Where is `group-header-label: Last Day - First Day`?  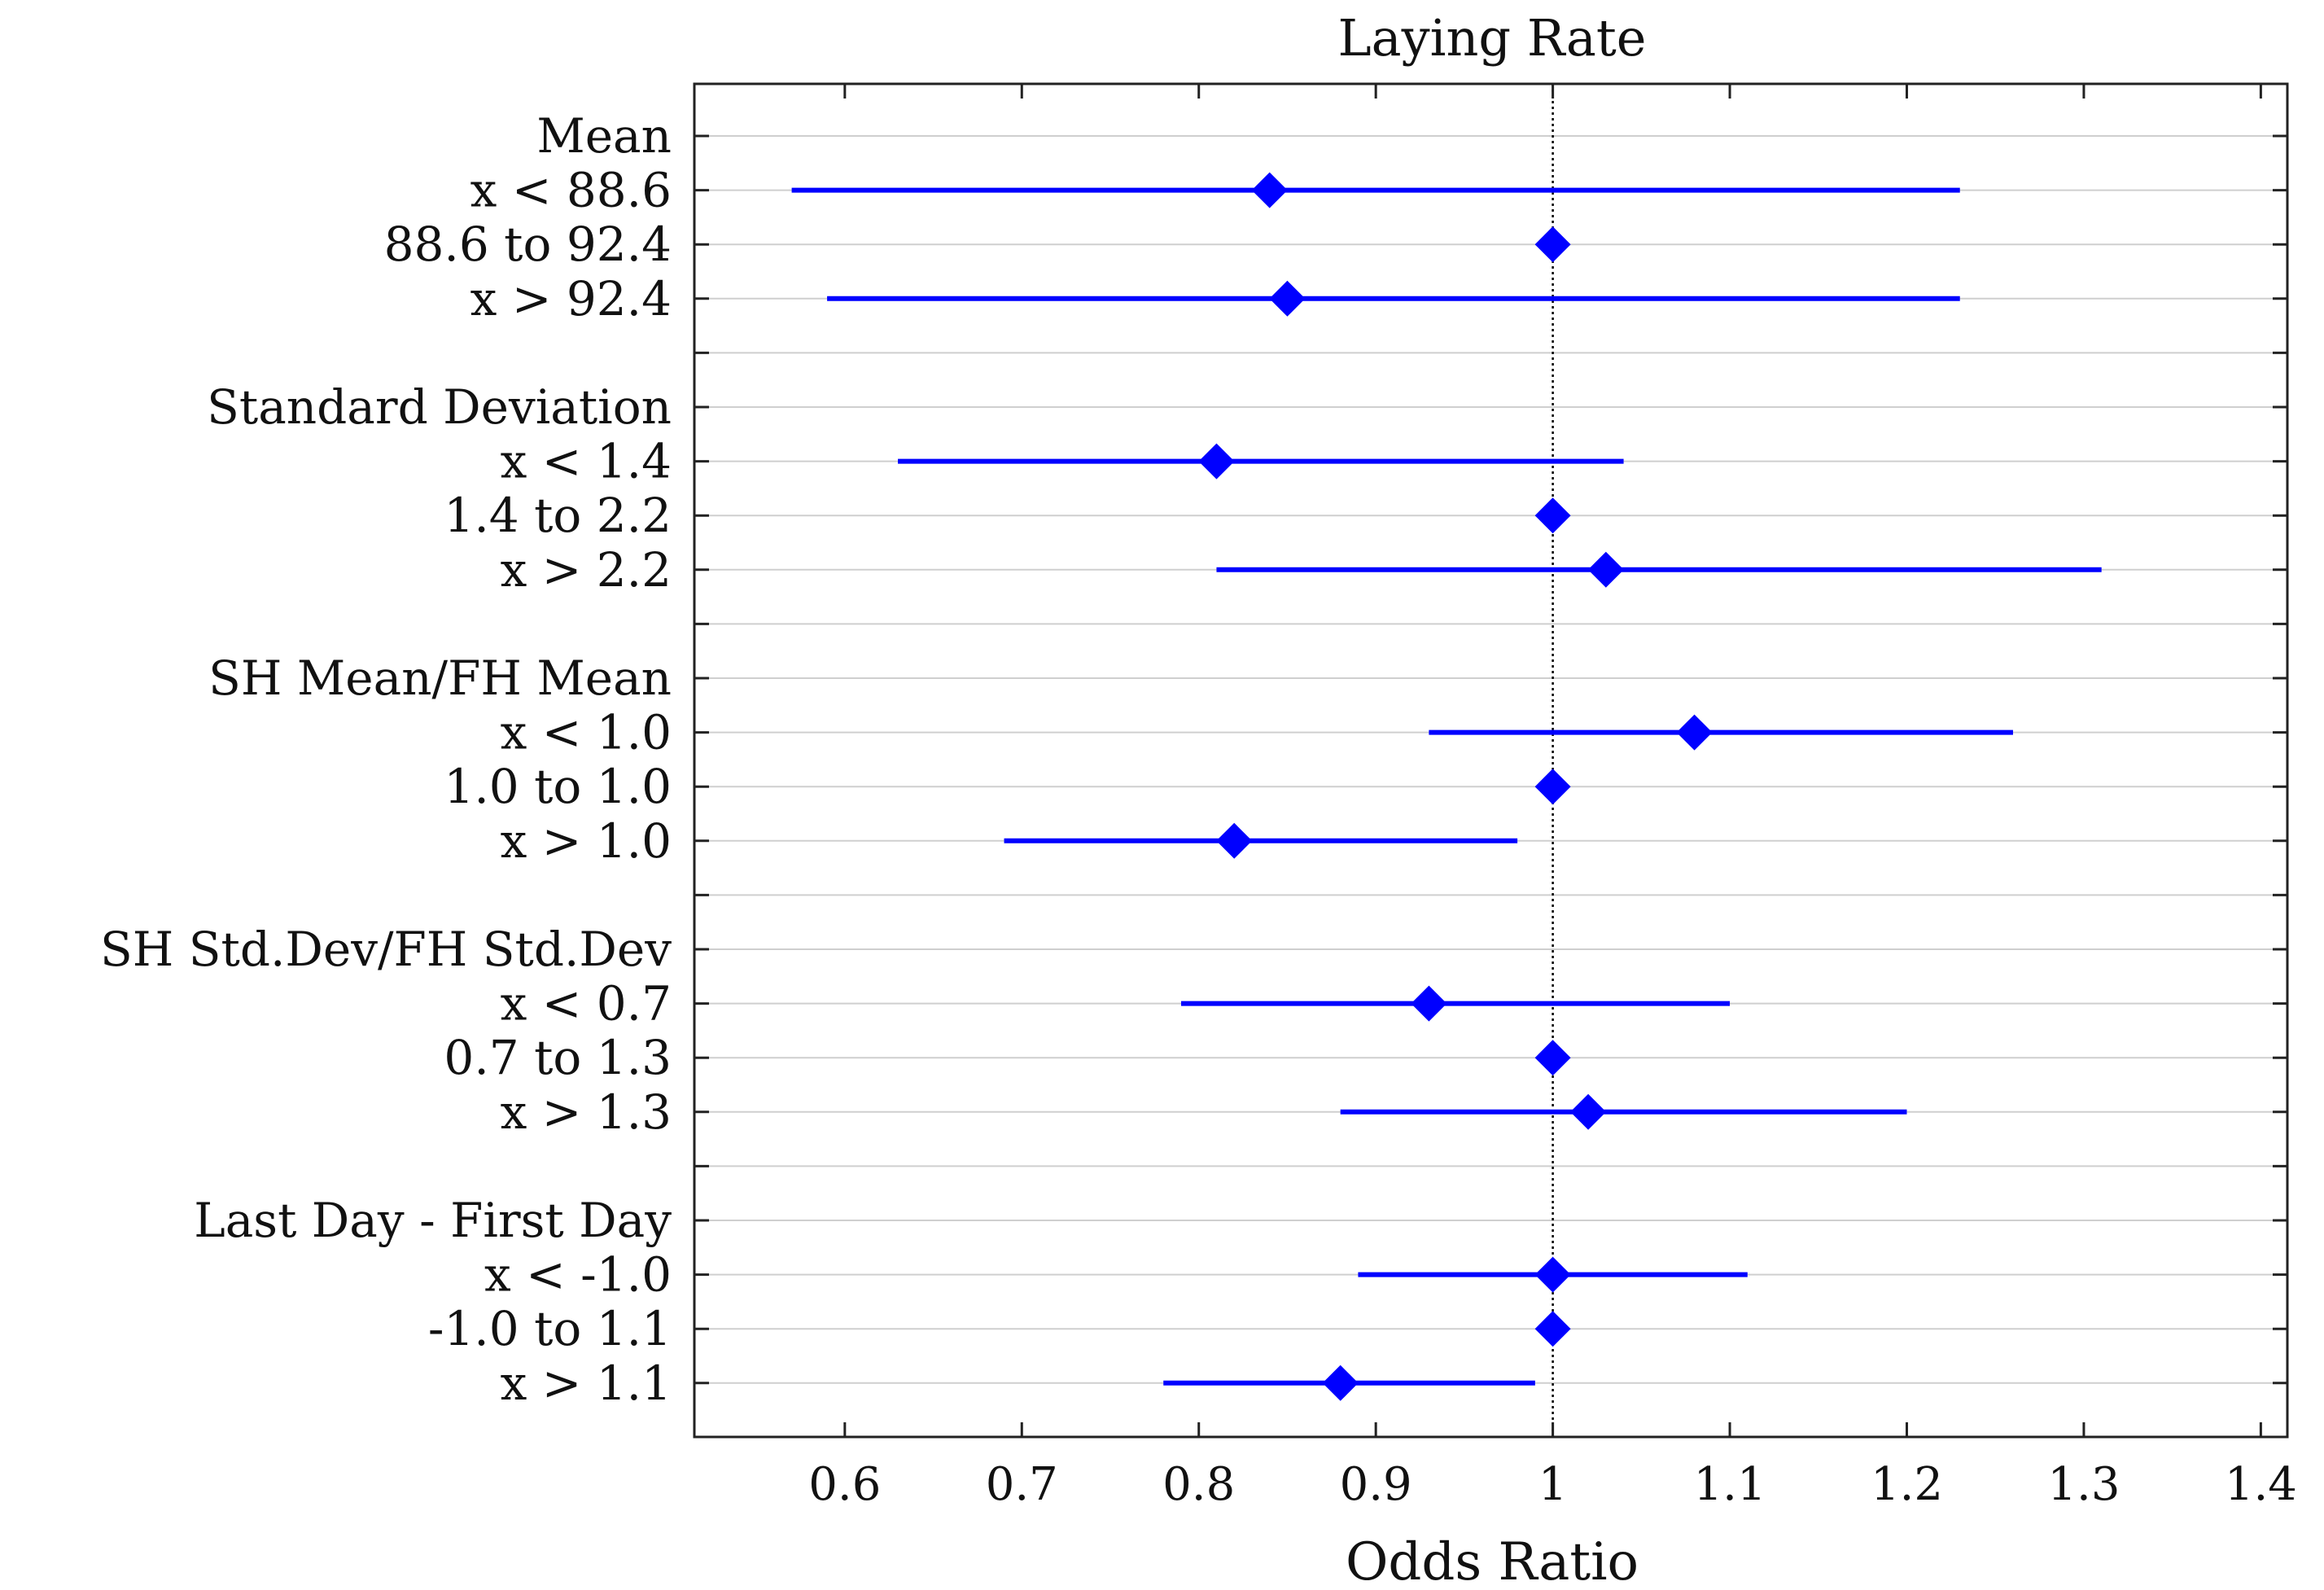 group-header-label: Last Day - First Day is located at coordinates (433, 1221).